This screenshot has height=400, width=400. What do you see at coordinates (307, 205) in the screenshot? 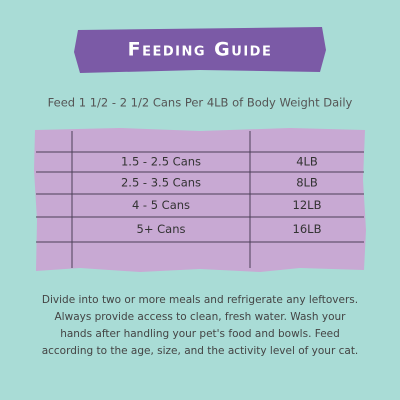
I see `weight-cell: 12LB` at bounding box center [307, 205].